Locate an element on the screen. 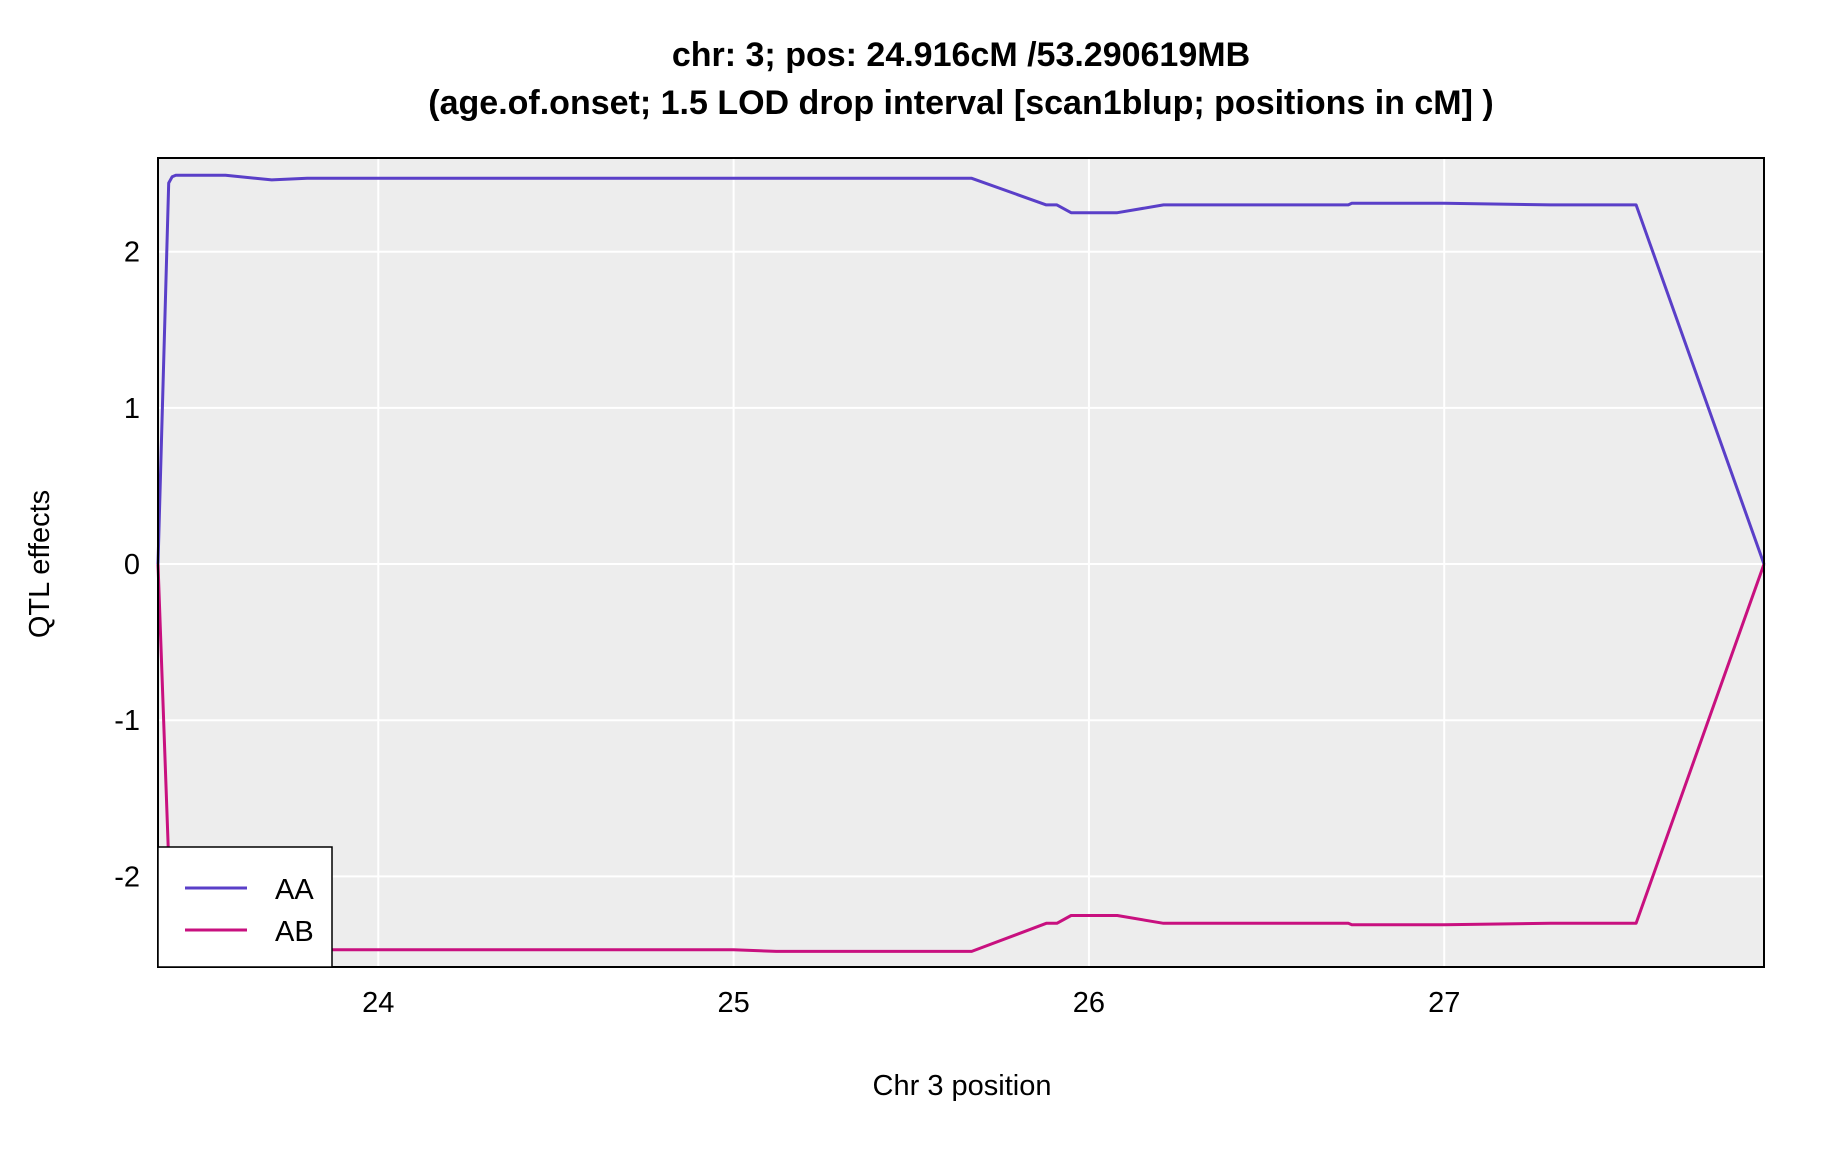 The width and height of the screenshot is (1824, 1152). x-tick-label: 27 is located at coordinates (1444, 1003).